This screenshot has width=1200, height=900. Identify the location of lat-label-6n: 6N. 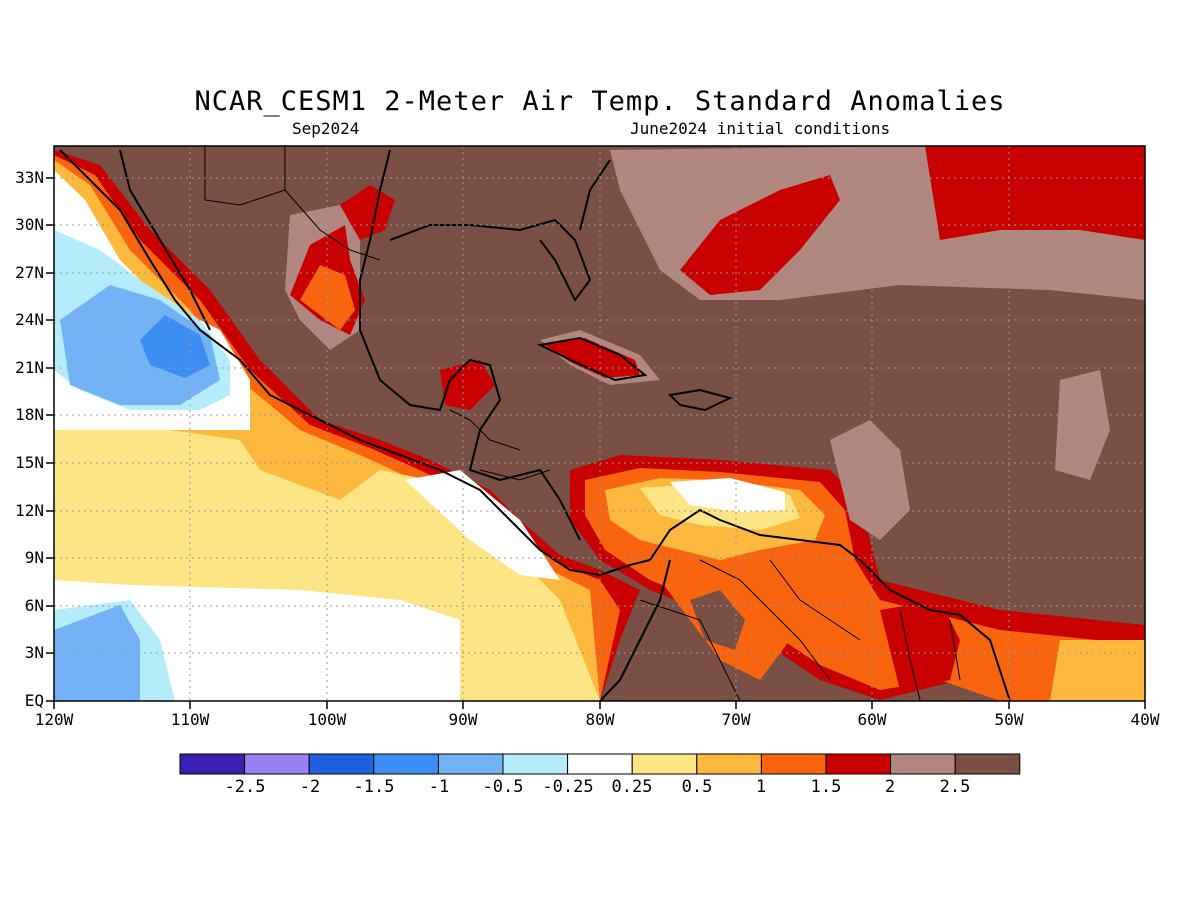
(34, 605).